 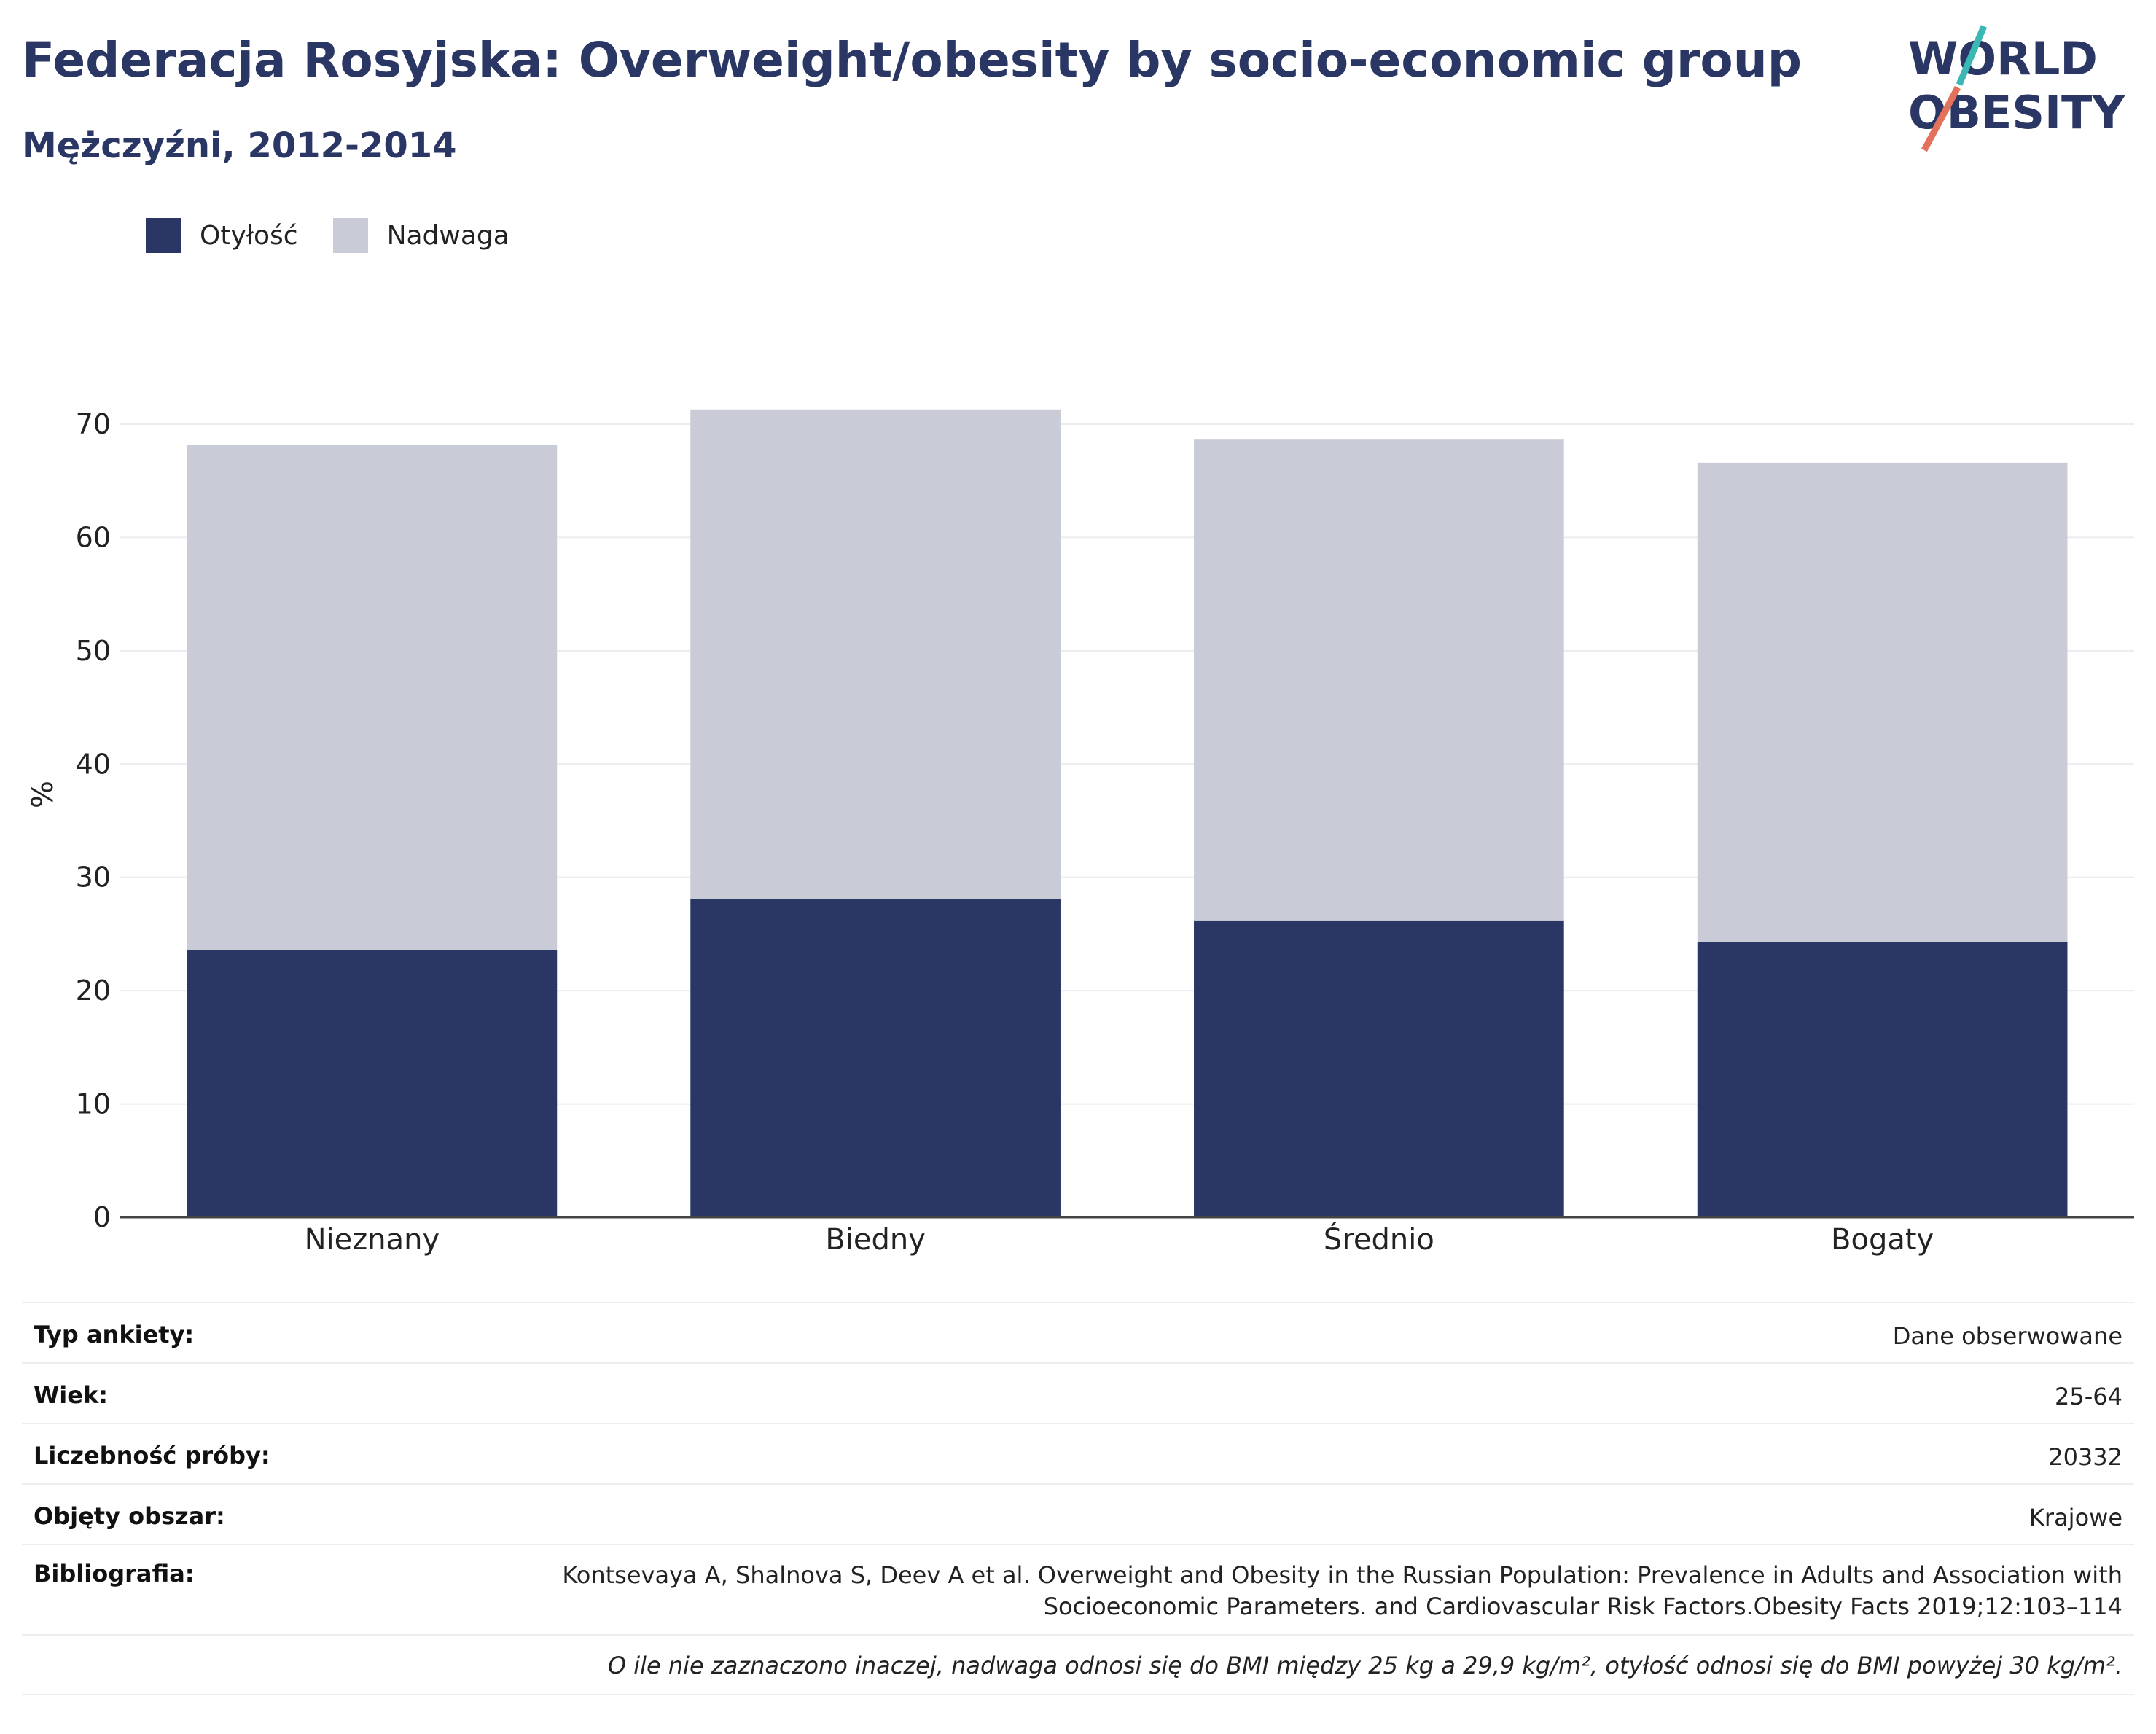 What do you see at coordinates (239, 146) in the screenshot?
I see `page-subtitle: Mężczyźni, 2012-2014` at bounding box center [239, 146].